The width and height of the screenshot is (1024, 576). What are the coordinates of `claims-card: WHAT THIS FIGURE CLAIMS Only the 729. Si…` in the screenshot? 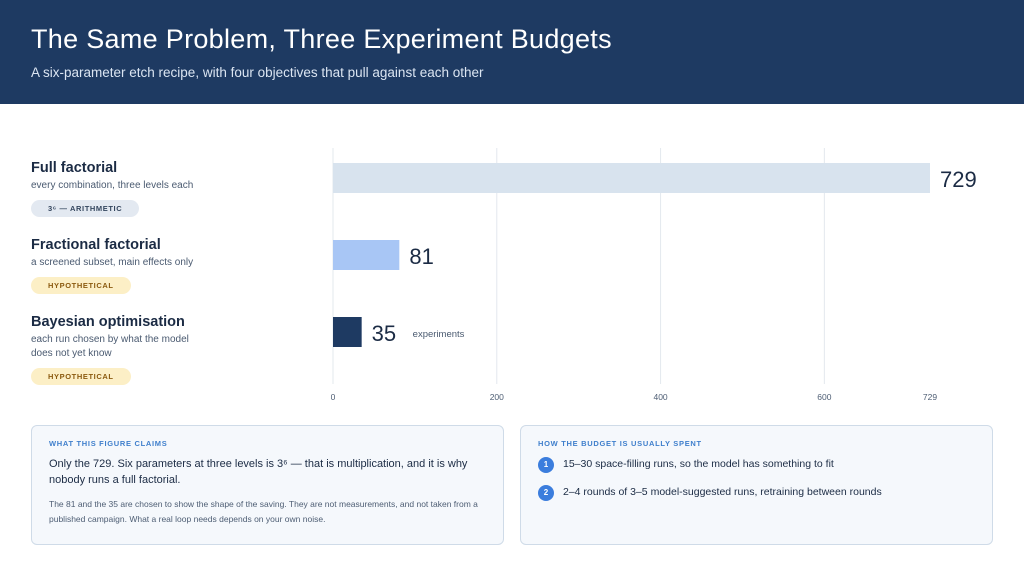 It's located at (267, 485).